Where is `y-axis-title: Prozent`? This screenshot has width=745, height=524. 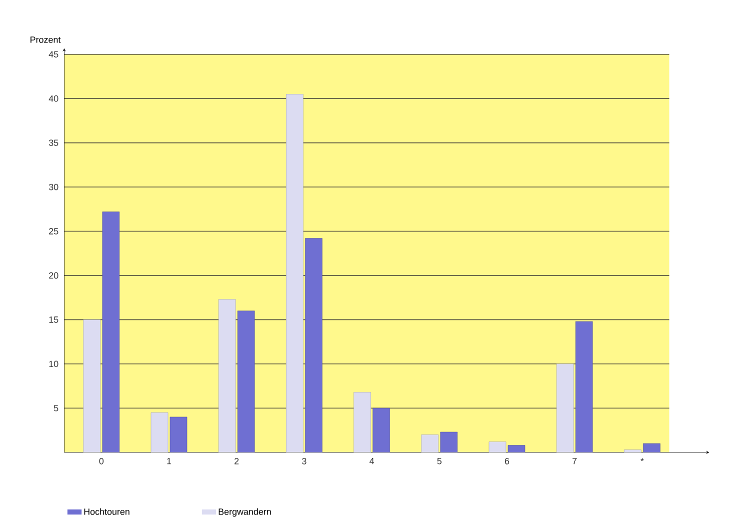
y-axis-title: Prozent is located at coordinates (45, 39).